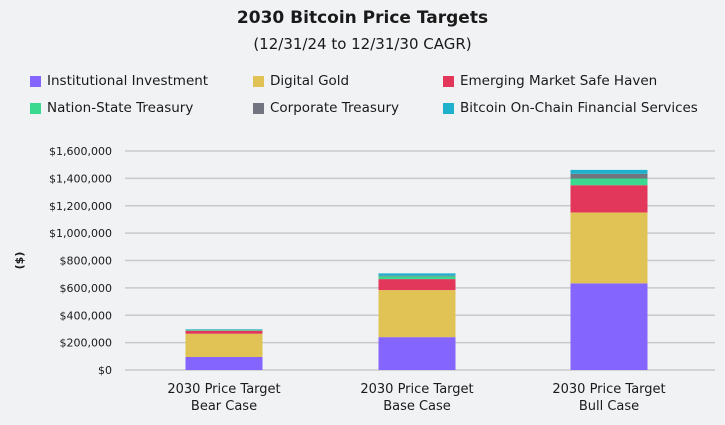 The image size is (725, 425). What do you see at coordinates (362, 18) in the screenshot?
I see `chart-title: 2030 Bitcoin Price Targets` at bounding box center [362, 18].